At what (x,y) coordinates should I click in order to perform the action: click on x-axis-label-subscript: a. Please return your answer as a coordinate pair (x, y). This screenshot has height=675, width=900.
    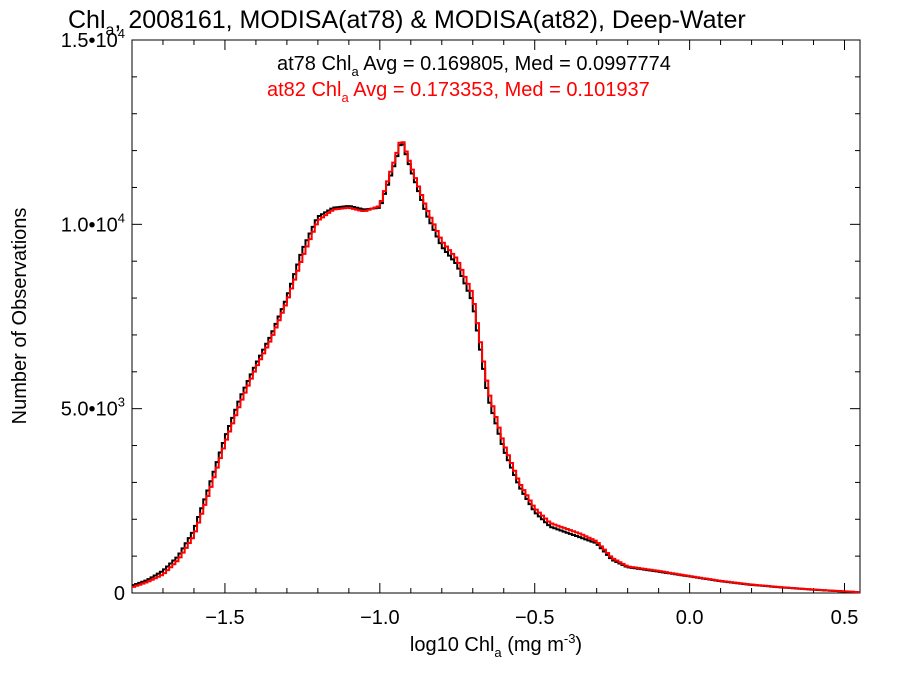
    Looking at the image, I should click on (498, 652).